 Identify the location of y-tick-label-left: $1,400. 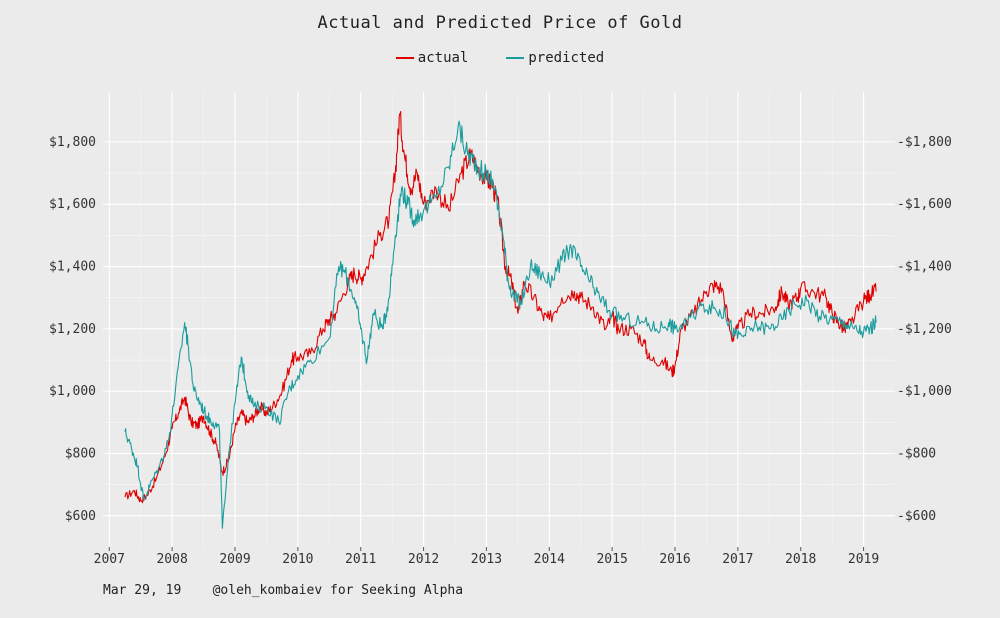
(72, 267).